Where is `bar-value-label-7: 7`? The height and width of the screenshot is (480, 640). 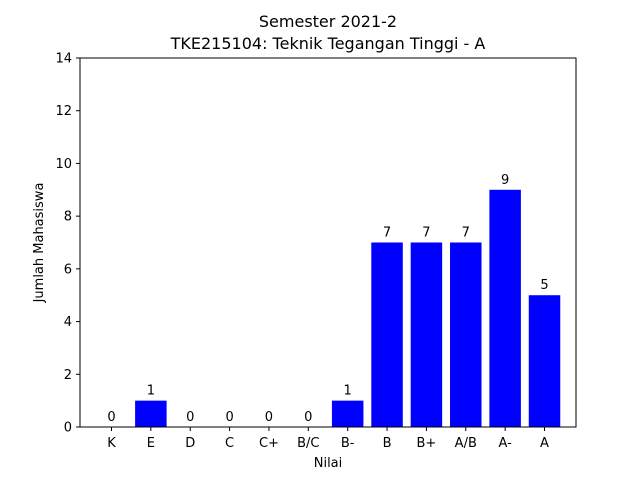 bar-value-label-7: 7 is located at coordinates (387, 233).